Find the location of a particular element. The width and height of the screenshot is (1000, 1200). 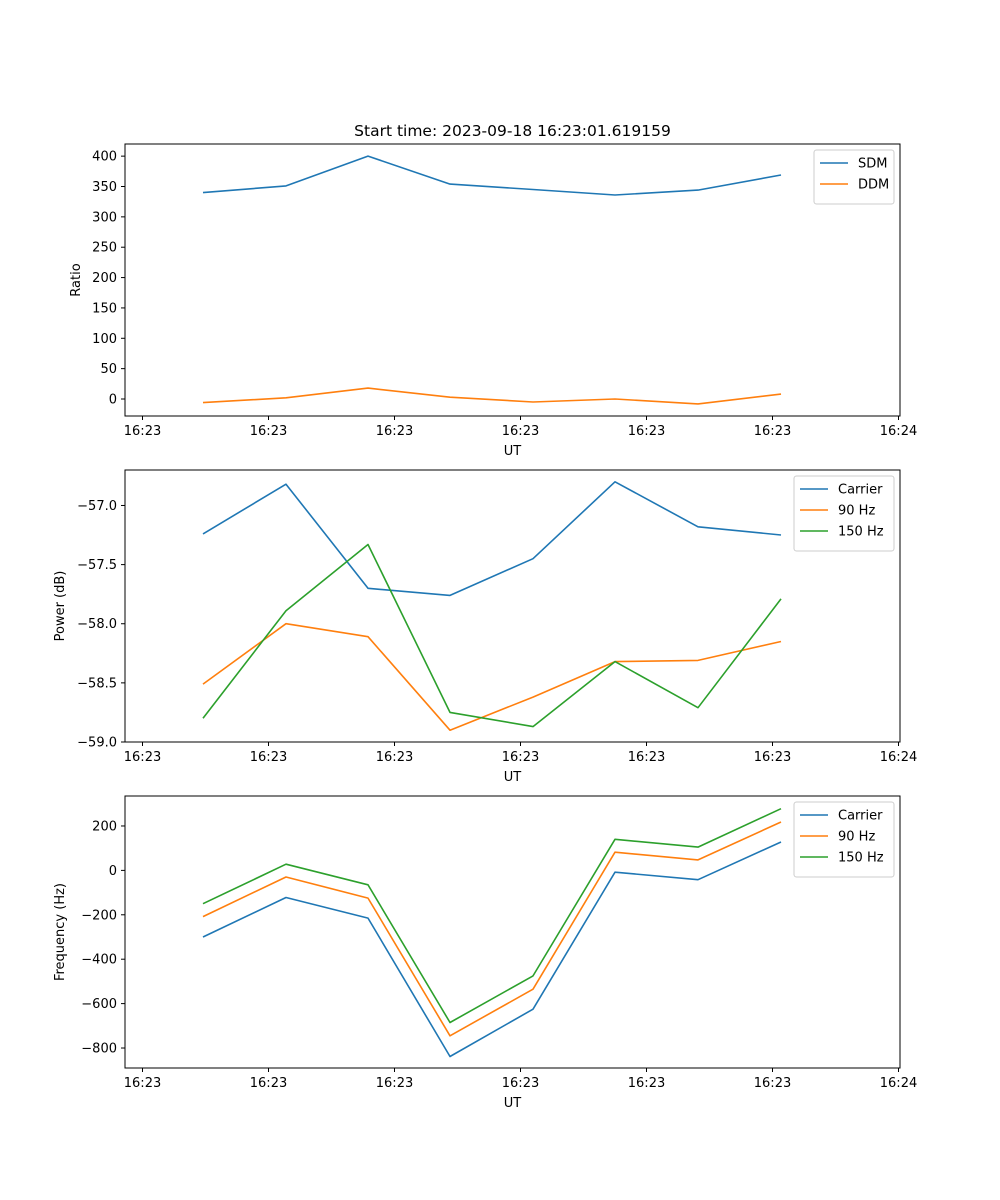

chart-title: Start time: 2023-09-18 16:23:01.619159 is located at coordinates (512, 131).